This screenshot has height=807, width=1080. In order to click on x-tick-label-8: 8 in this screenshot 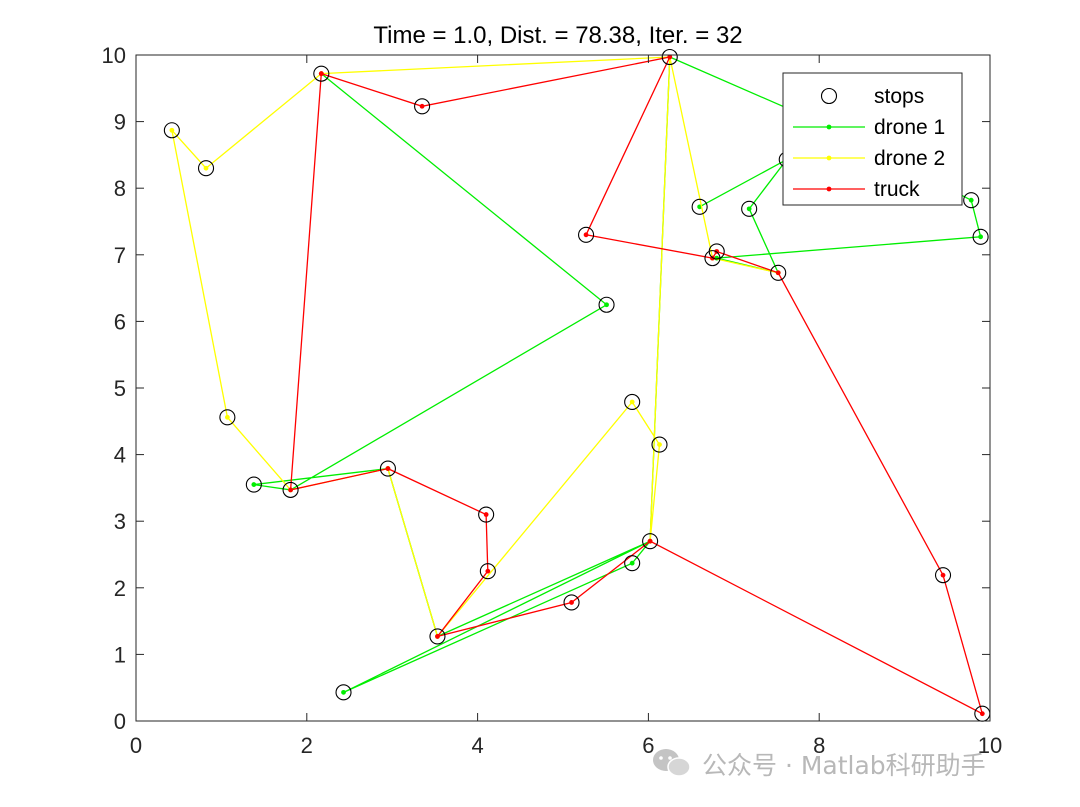, I will do `click(819, 745)`.